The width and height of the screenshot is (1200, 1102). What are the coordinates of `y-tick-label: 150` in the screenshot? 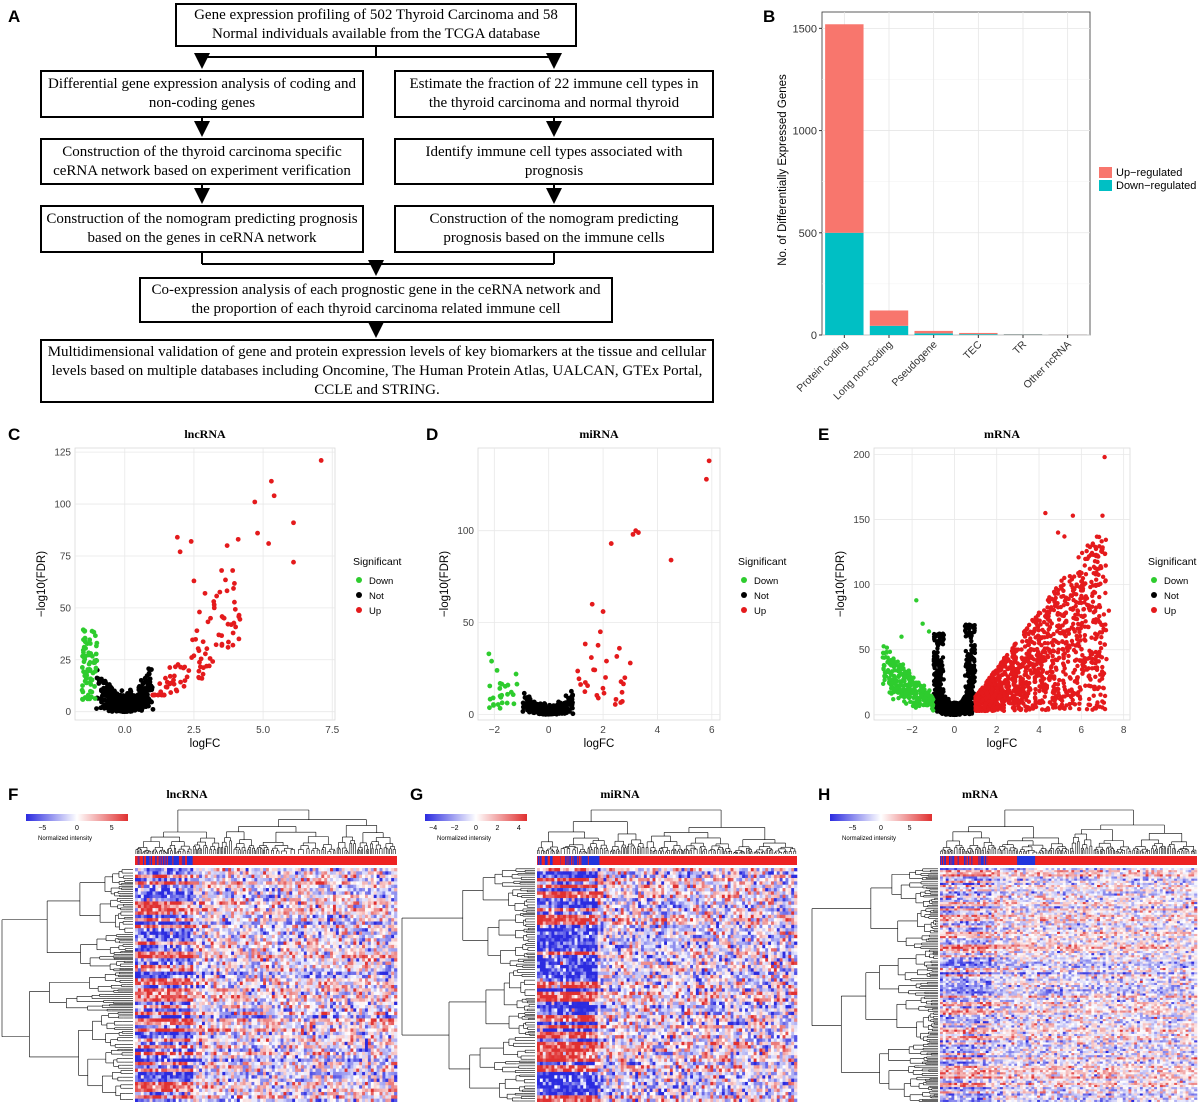 It's located at (861, 520).